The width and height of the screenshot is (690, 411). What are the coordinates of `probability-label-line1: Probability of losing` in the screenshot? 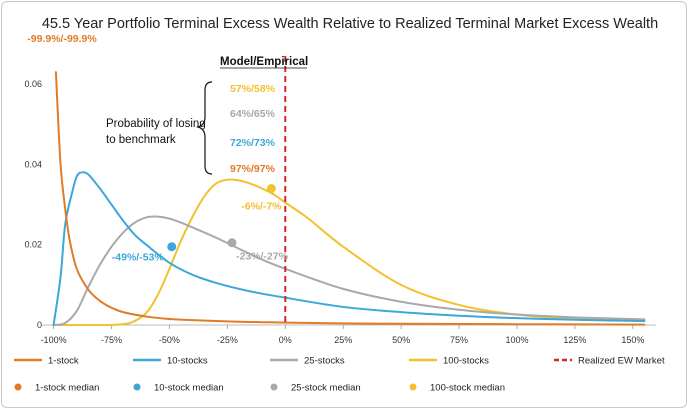 It's located at (156, 124).